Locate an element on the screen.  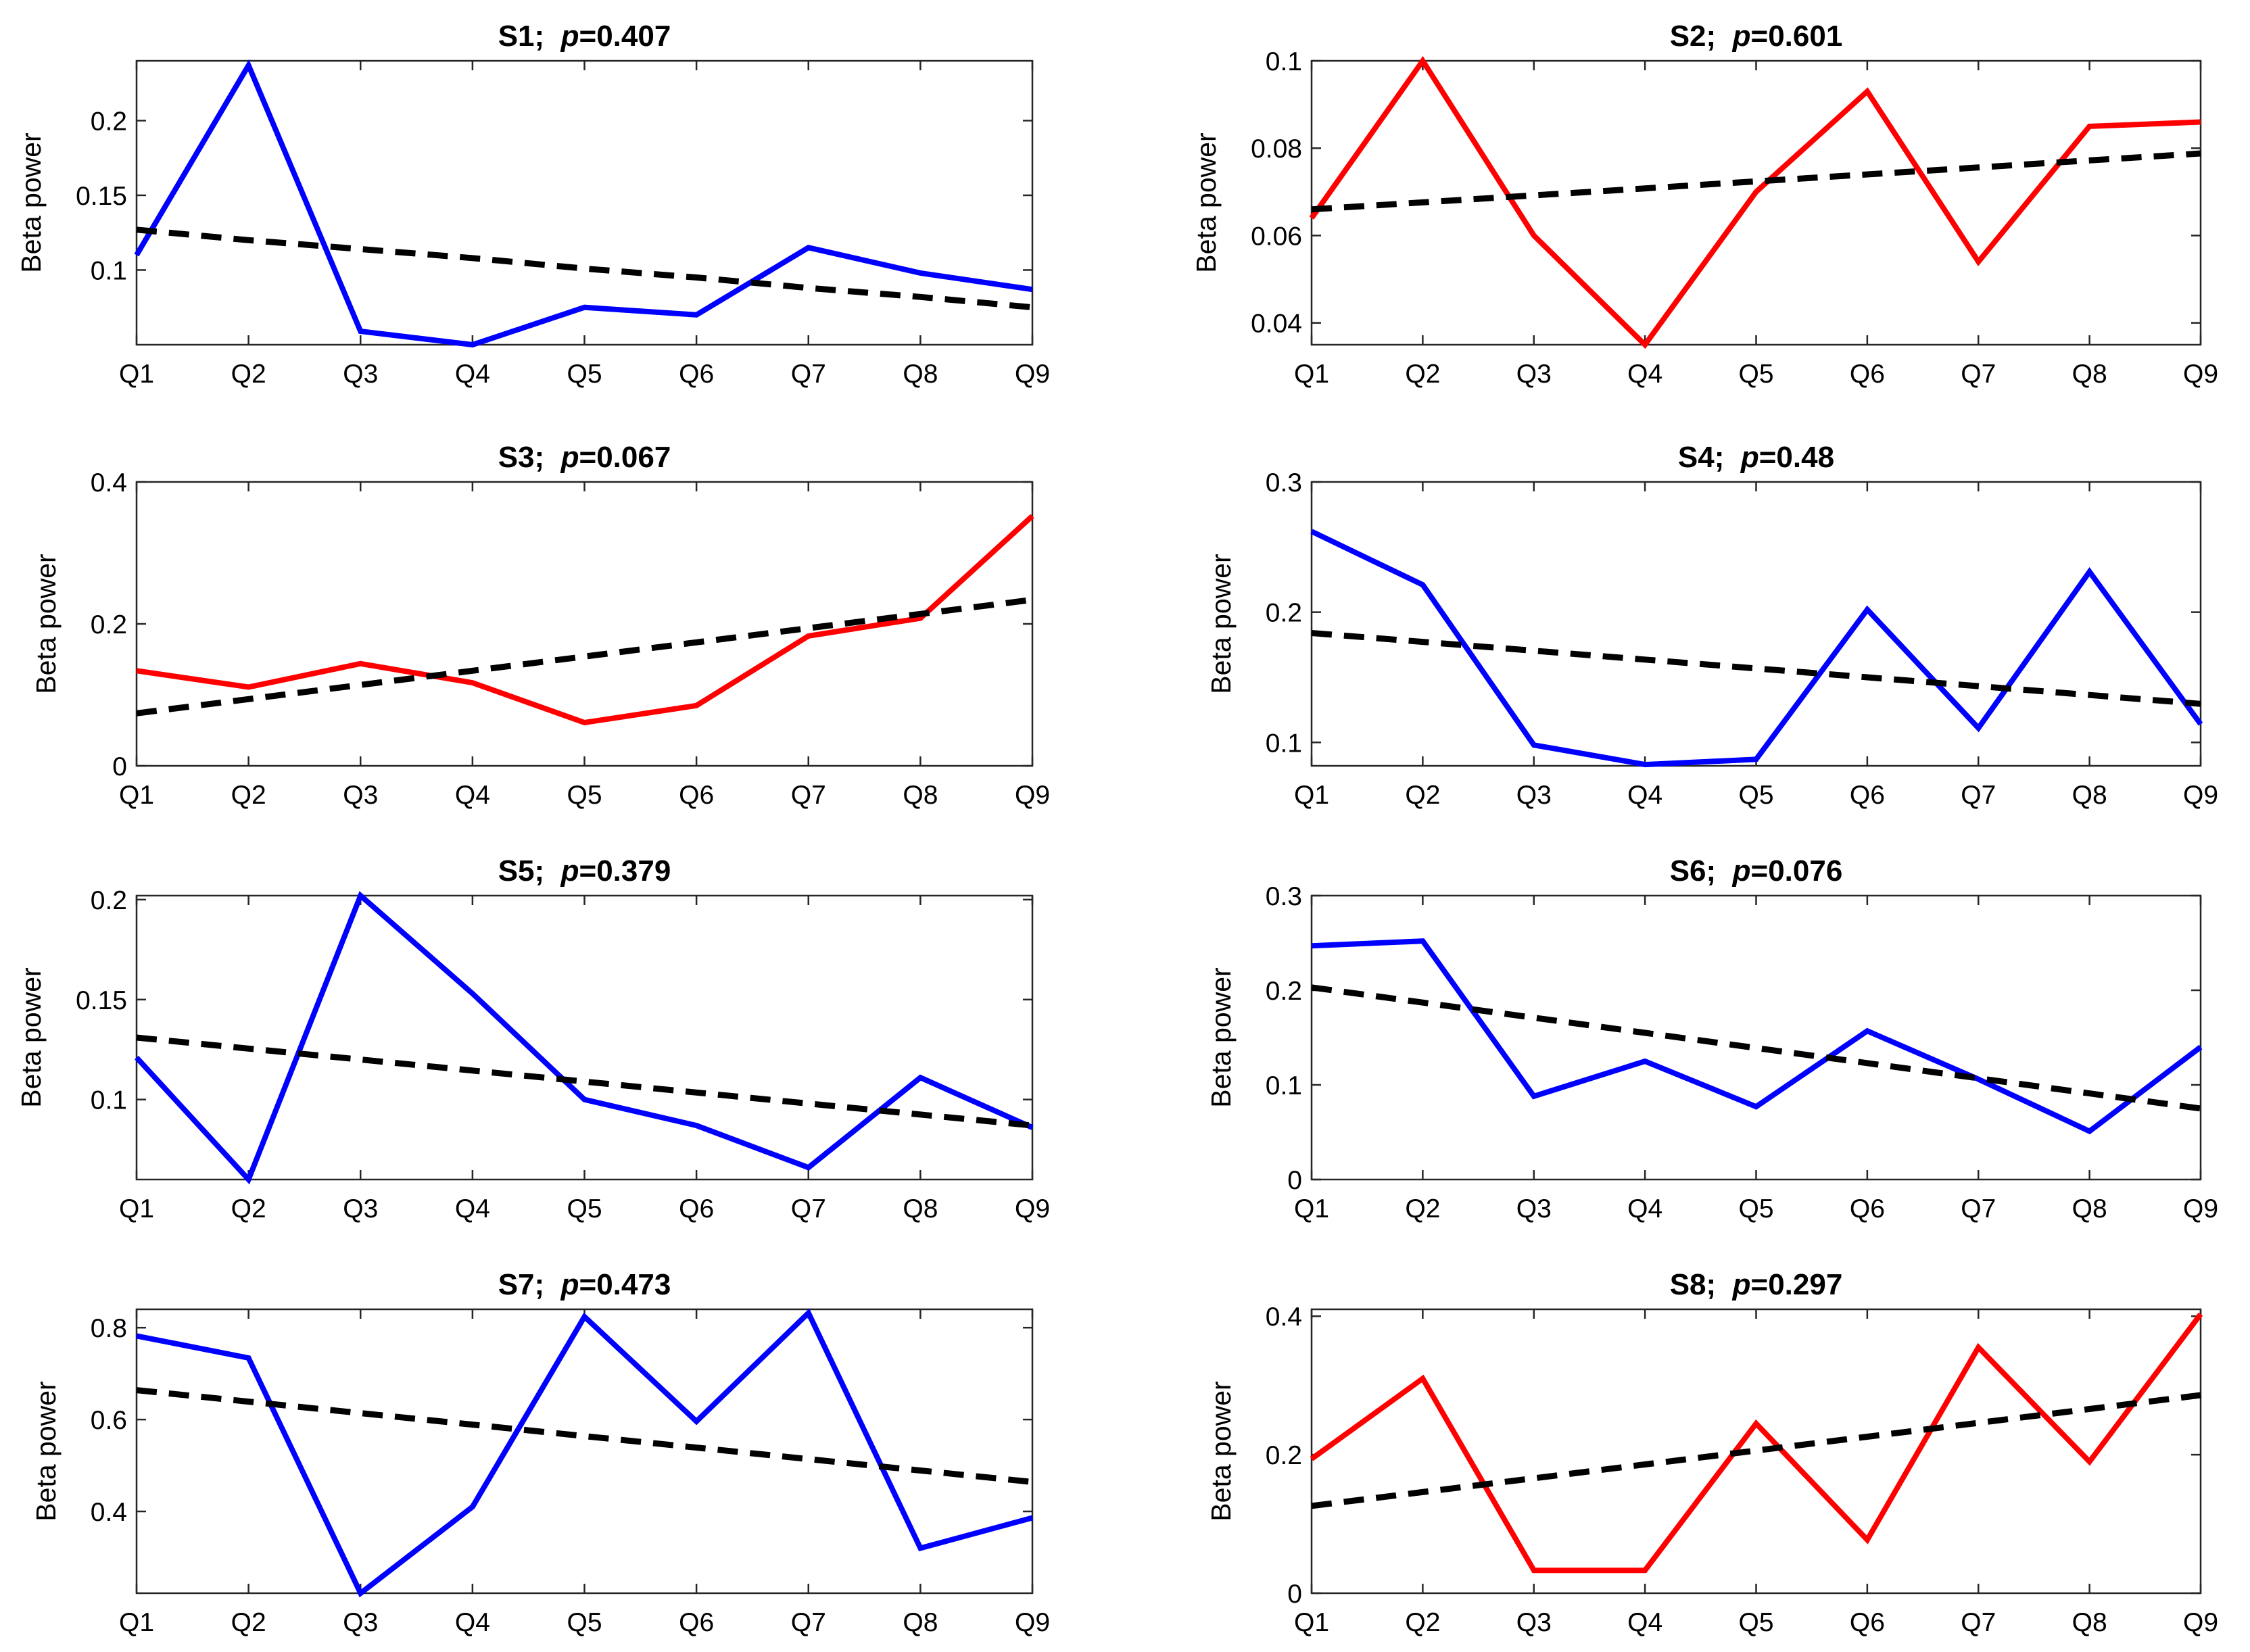
y-tick-label: 0.08 is located at coordinates (1276, 149).